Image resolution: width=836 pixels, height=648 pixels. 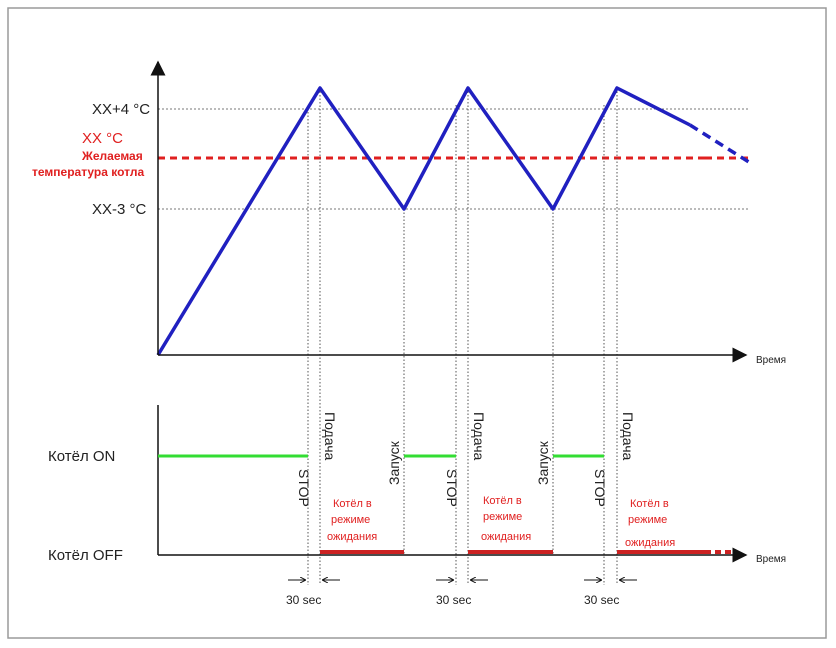 I want to click on feed-label-3: Подача, so click(x=628, y=436).